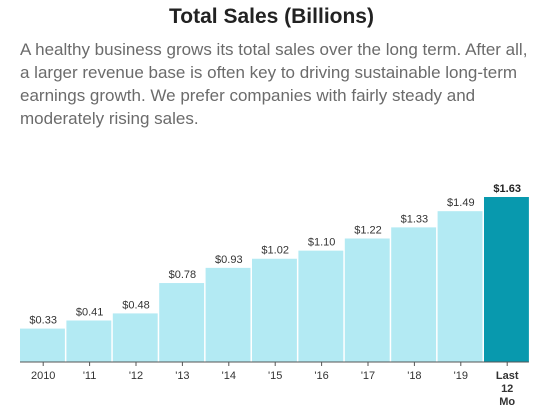 Image resolution: width=543 pixels, height=412 pixels. Describe the element at coordinates (414, 376) in the screenshot. I see `x-tick-label: '18` at that location.